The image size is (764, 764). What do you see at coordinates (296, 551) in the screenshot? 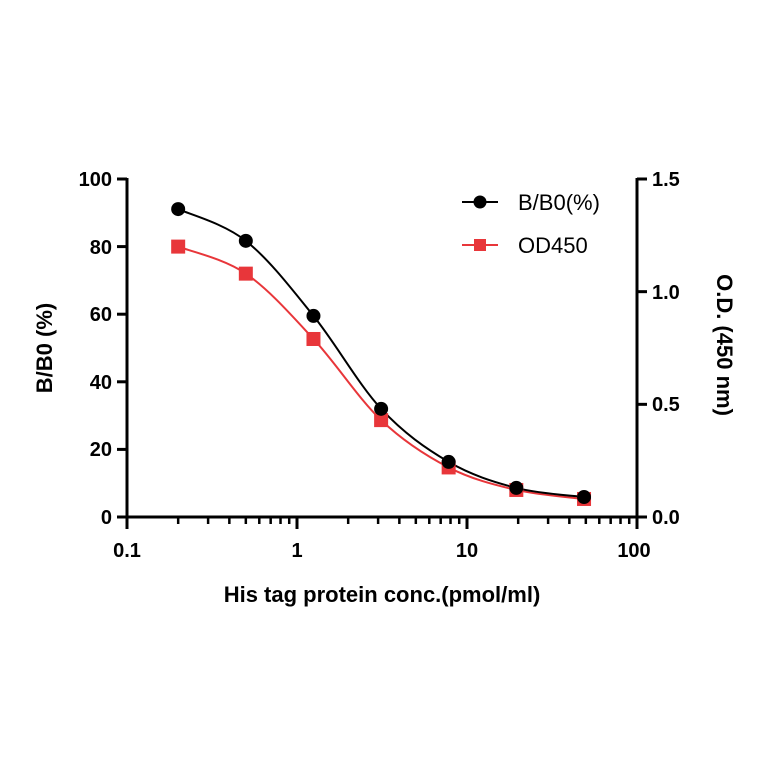
I see `x-tick-1: 1` at bounding box center [296, 551].